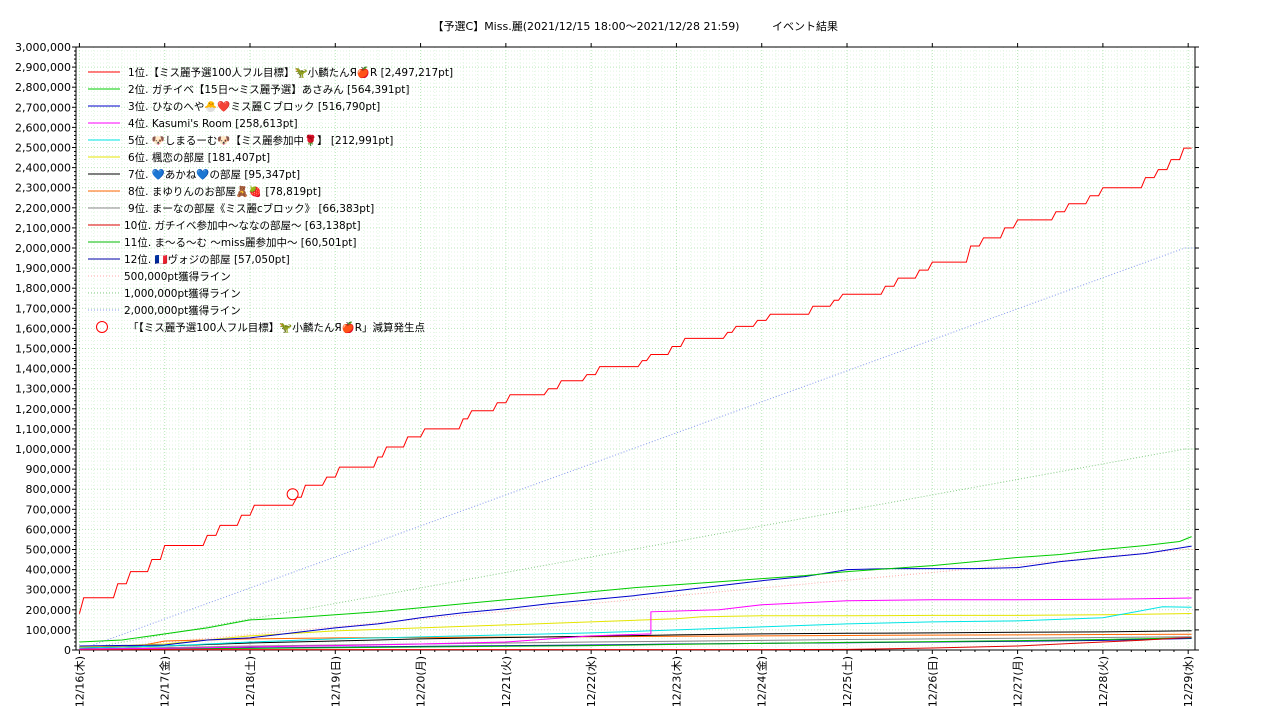  I want to click on y-tick-label: 2,200,000, so click(43, 208).